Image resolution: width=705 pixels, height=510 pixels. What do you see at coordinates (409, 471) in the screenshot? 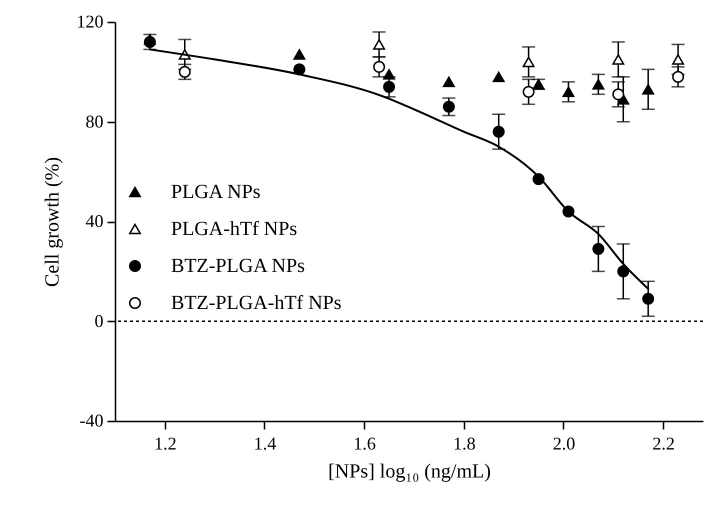
I see `x-axis-title: [NPs] log₁₀ (ng/mL)` at bounding box center [409, 471].